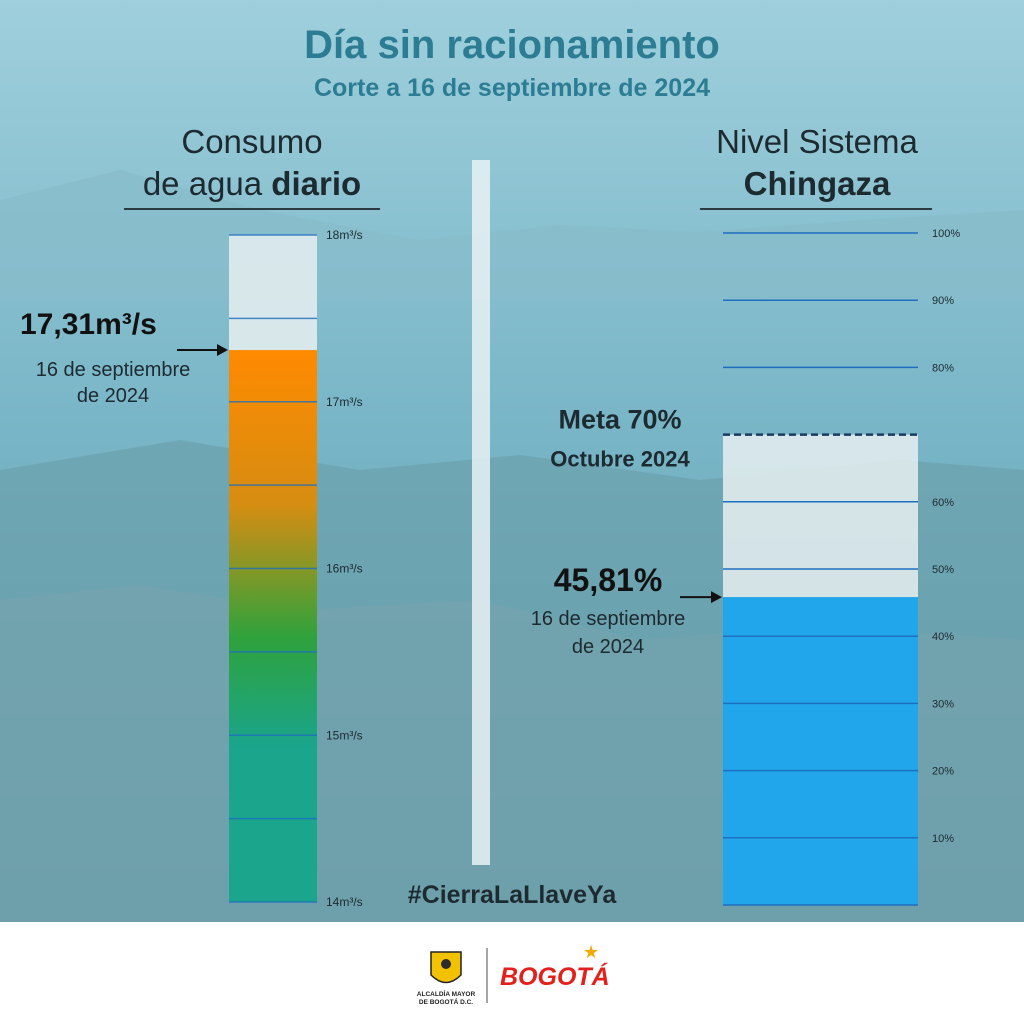 The width and height of the screenshot is (1024, 1029). What do you see at coordinates (608, 647) in the screenshot?
I see `level-date-line2: de 2024` at bounding box center [608, 647].